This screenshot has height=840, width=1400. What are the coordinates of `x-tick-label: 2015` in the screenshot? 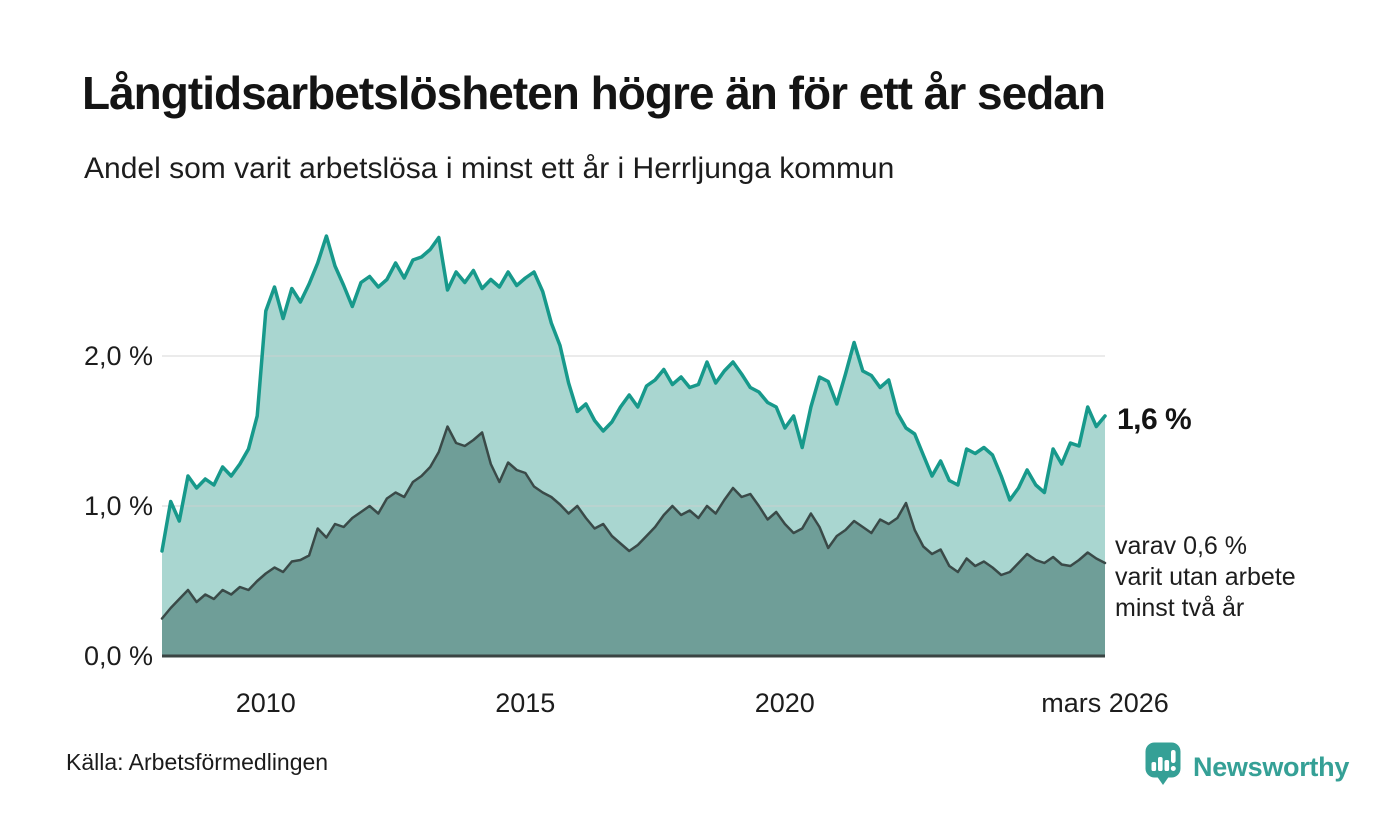 It's located at (525, 703).